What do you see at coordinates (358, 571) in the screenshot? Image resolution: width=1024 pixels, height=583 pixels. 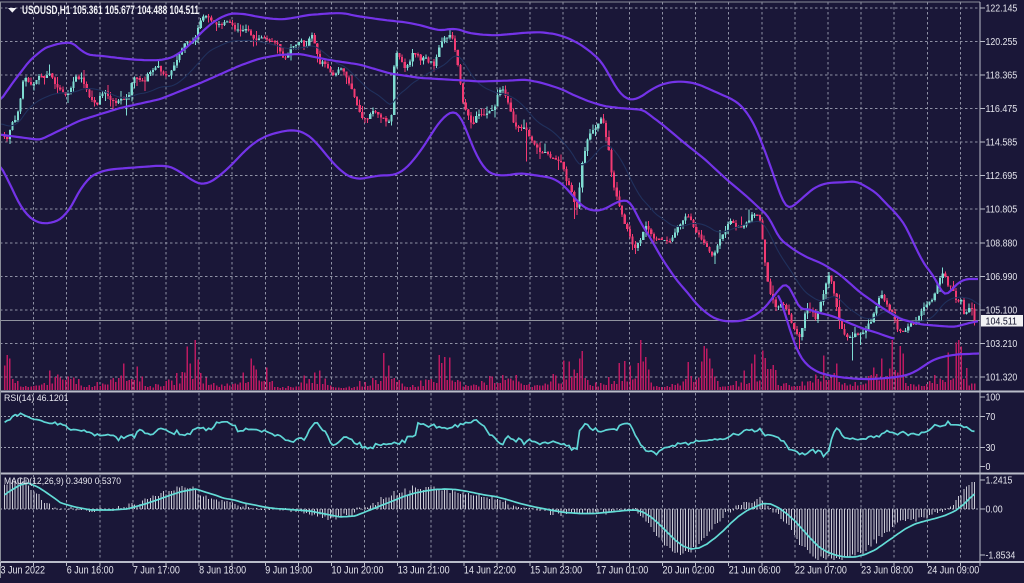 I see `svg-text: 10 Jun 20:00` at bounding box center [358, 571].